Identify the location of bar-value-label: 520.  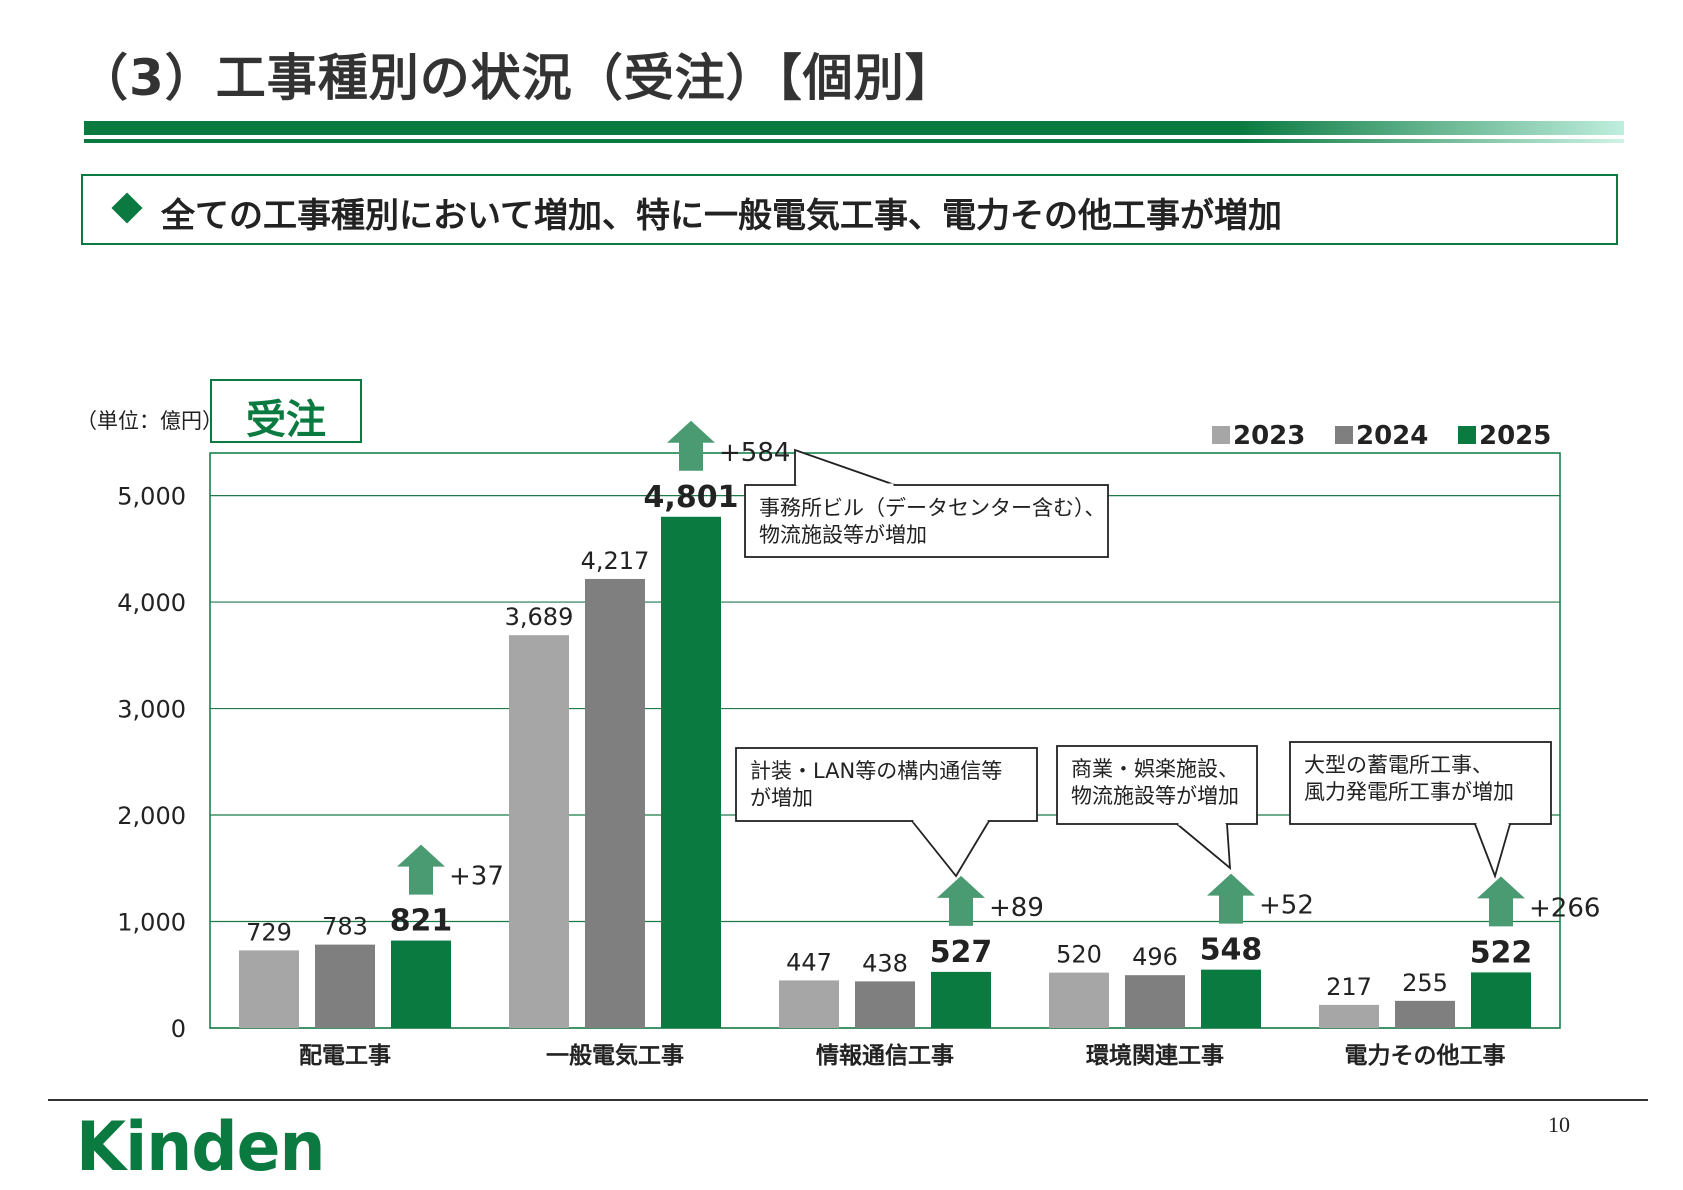
(1079, 955).